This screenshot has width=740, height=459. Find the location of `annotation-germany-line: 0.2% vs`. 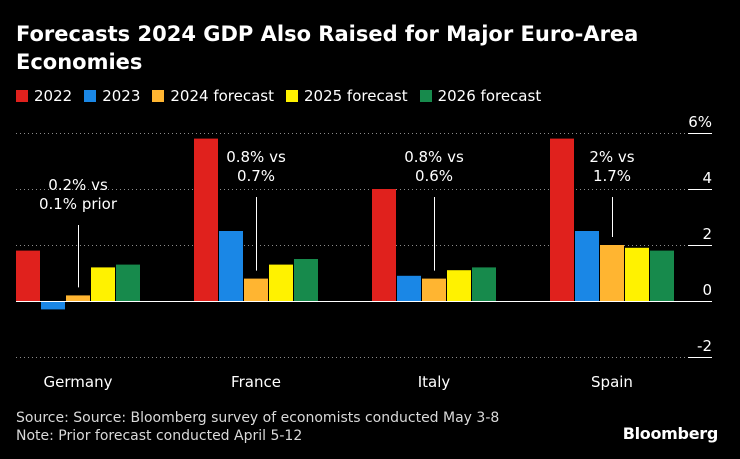

annotation-germany-line: 0.2% vs is located at coordinates (78, 185).